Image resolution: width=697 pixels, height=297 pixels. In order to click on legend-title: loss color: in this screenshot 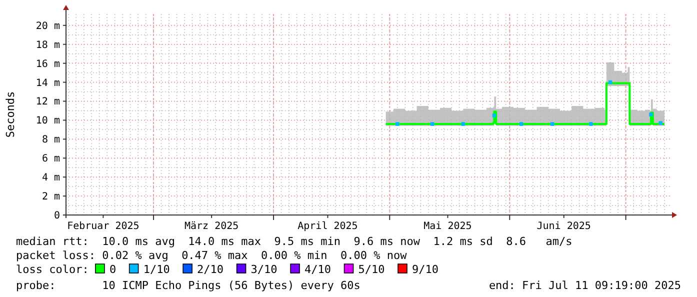, I will do `click(52, 269)`.